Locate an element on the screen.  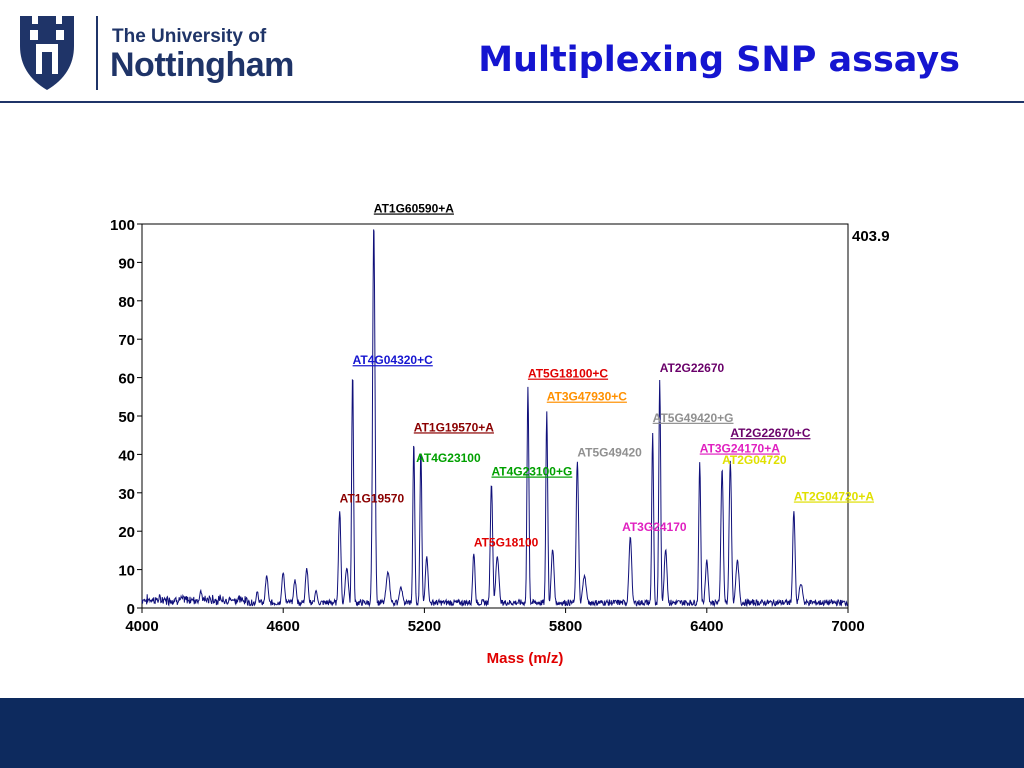
peak-annotation: AT1G19570+A is located at coordinates (454, 427).